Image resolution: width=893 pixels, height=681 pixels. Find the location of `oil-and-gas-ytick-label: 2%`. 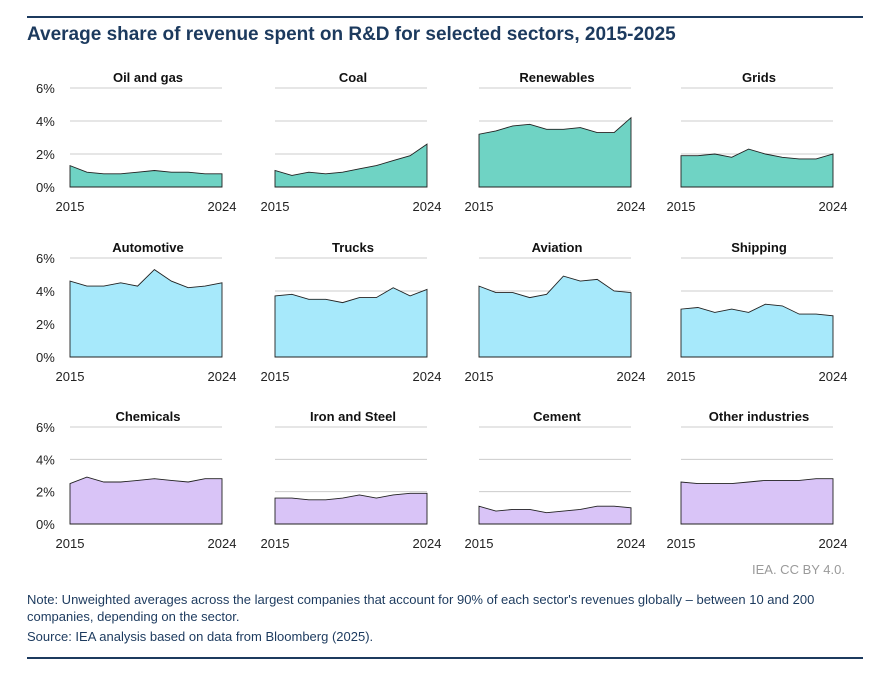

oil-and-gas-ytick-label: 2% is located at coordinates (45, 154).